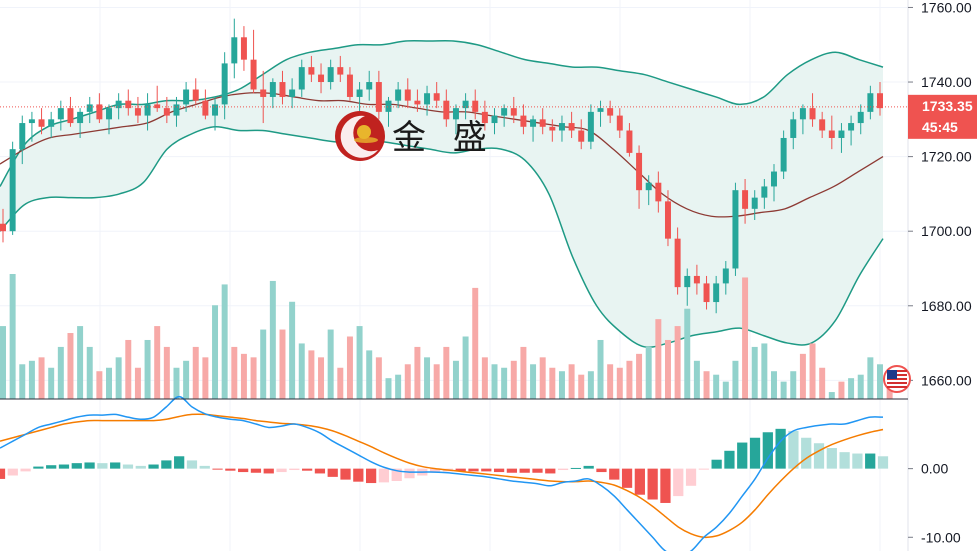  What do you see at coordinates (411, 136) in the screenshot?
I see `brand-watermark: 金 盛` at bounding box center [411, 136].